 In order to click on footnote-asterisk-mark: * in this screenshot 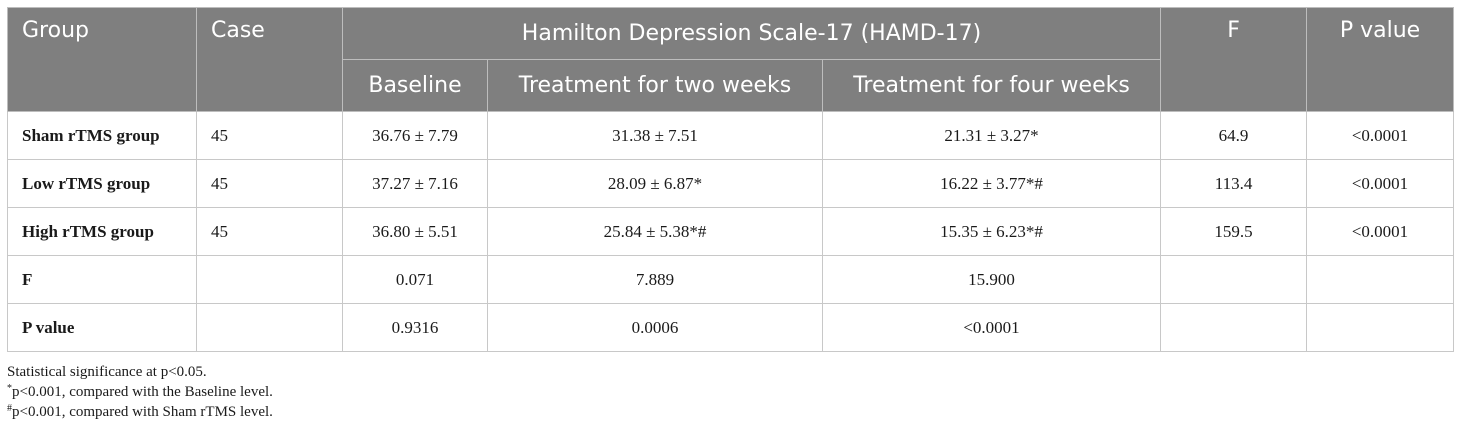, I will do `click(9, 388)`.